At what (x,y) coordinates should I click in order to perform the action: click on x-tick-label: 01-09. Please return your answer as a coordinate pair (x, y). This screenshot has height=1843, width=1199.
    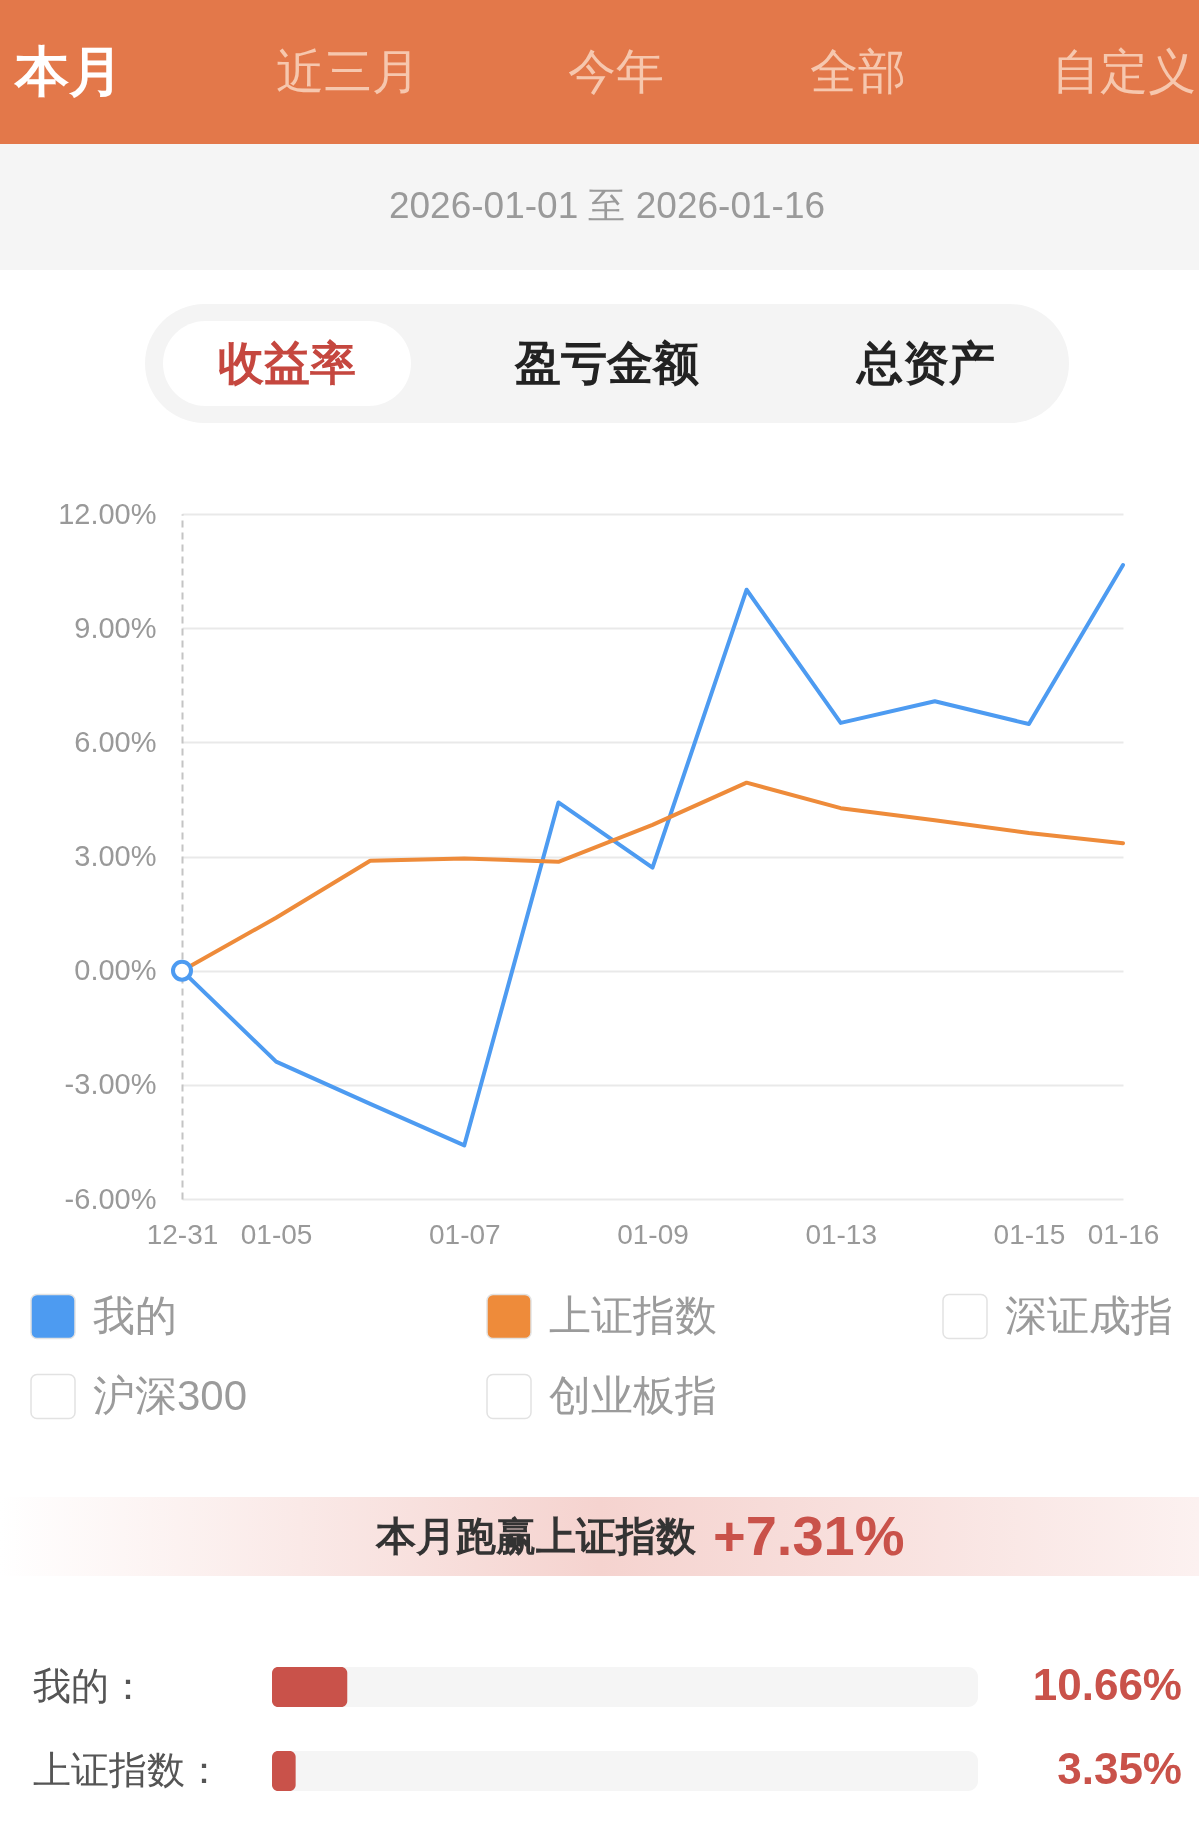
    Looking at the image, I should click on (653, 1234).